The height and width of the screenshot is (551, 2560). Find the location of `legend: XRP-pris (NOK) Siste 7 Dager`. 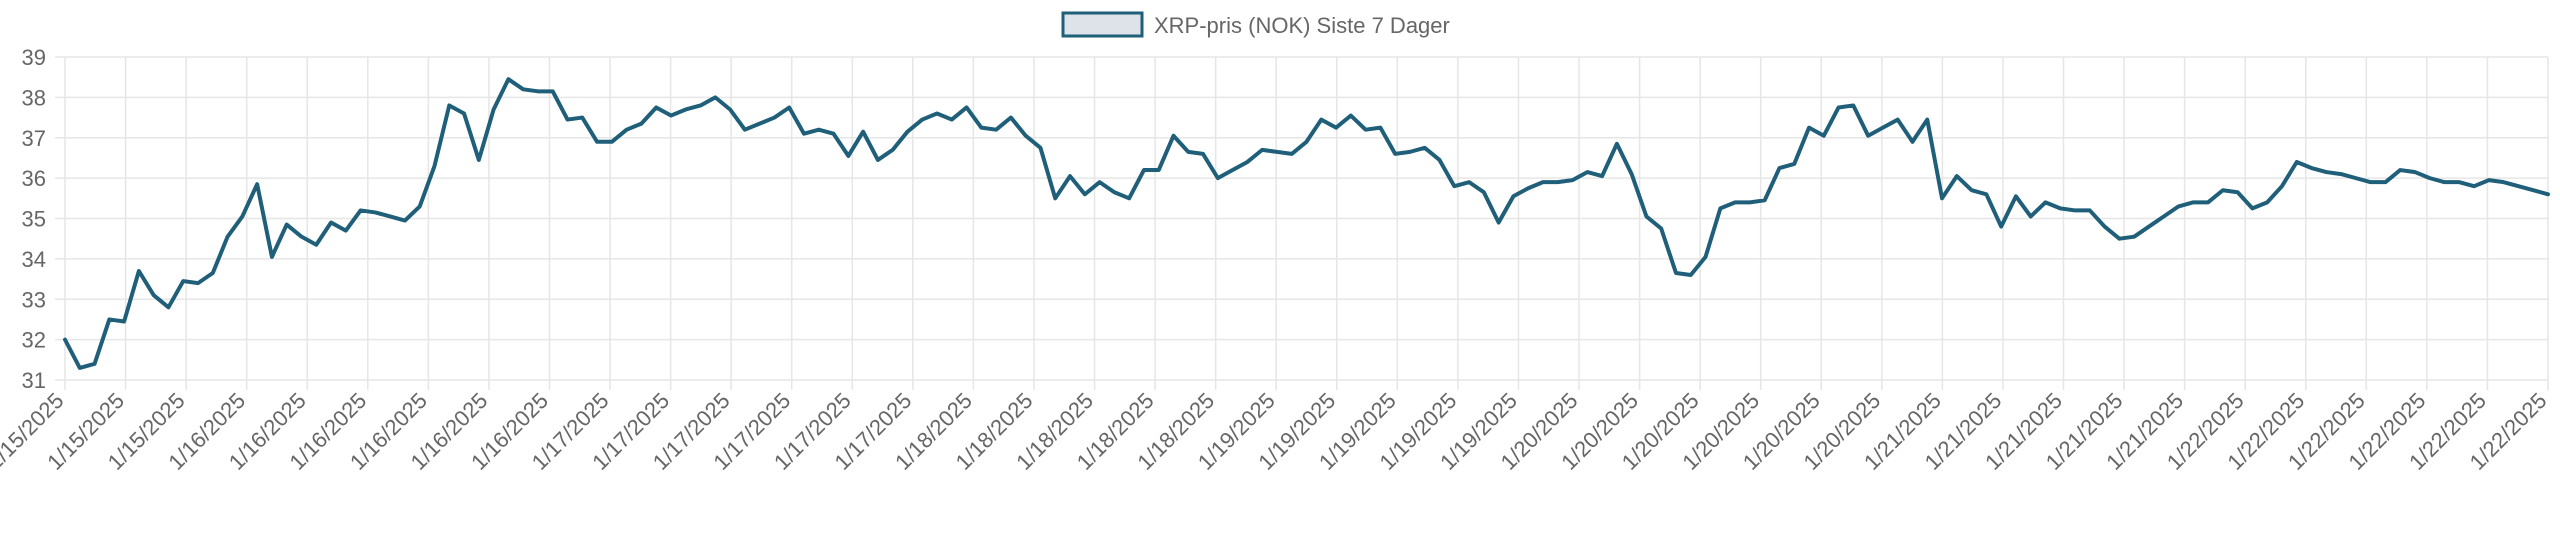

legend: XRP-pris (NOK) Siste 7 Dager is located at coordinates (1255, 24).